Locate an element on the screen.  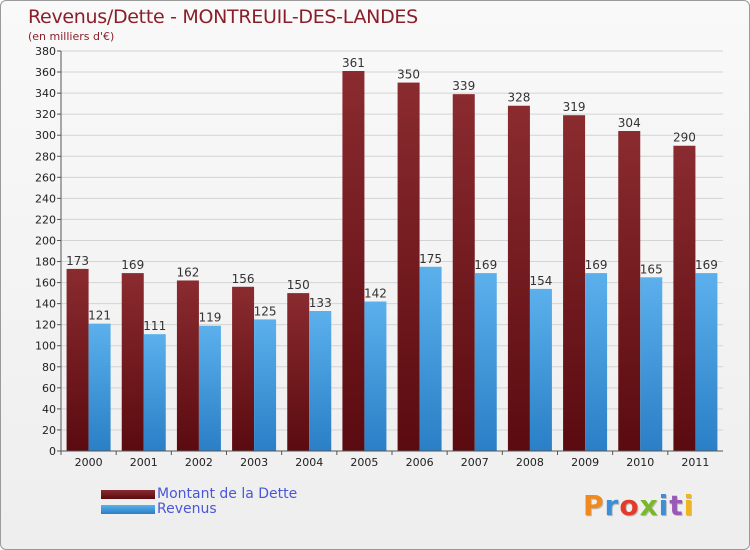
value-label-revenus-2005: 142 is located at coordinates (375, 294).